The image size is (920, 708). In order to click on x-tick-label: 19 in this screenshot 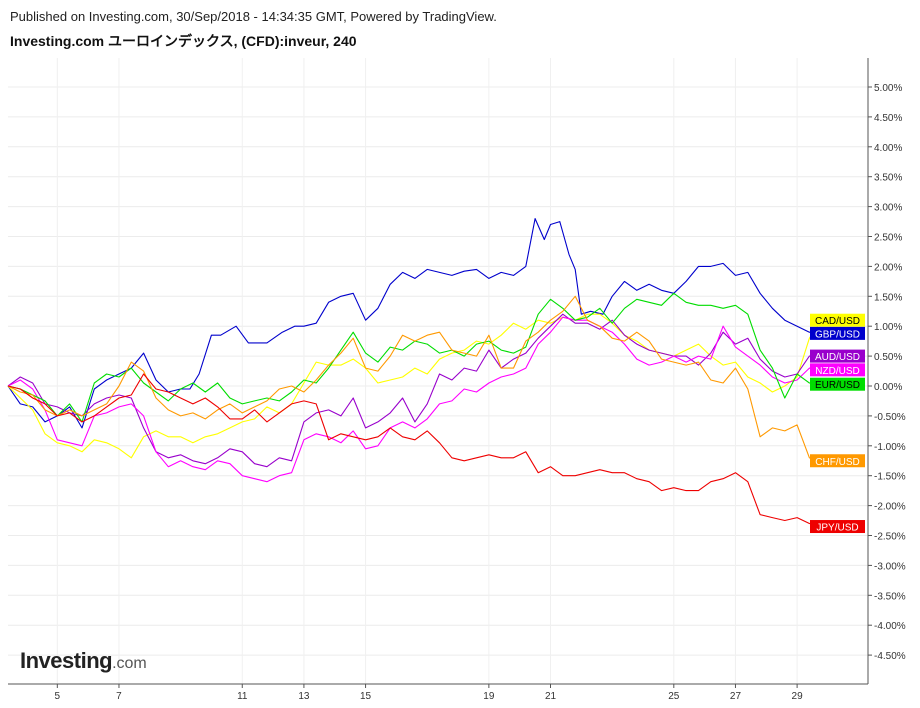, I will do `click(489, 696)`.